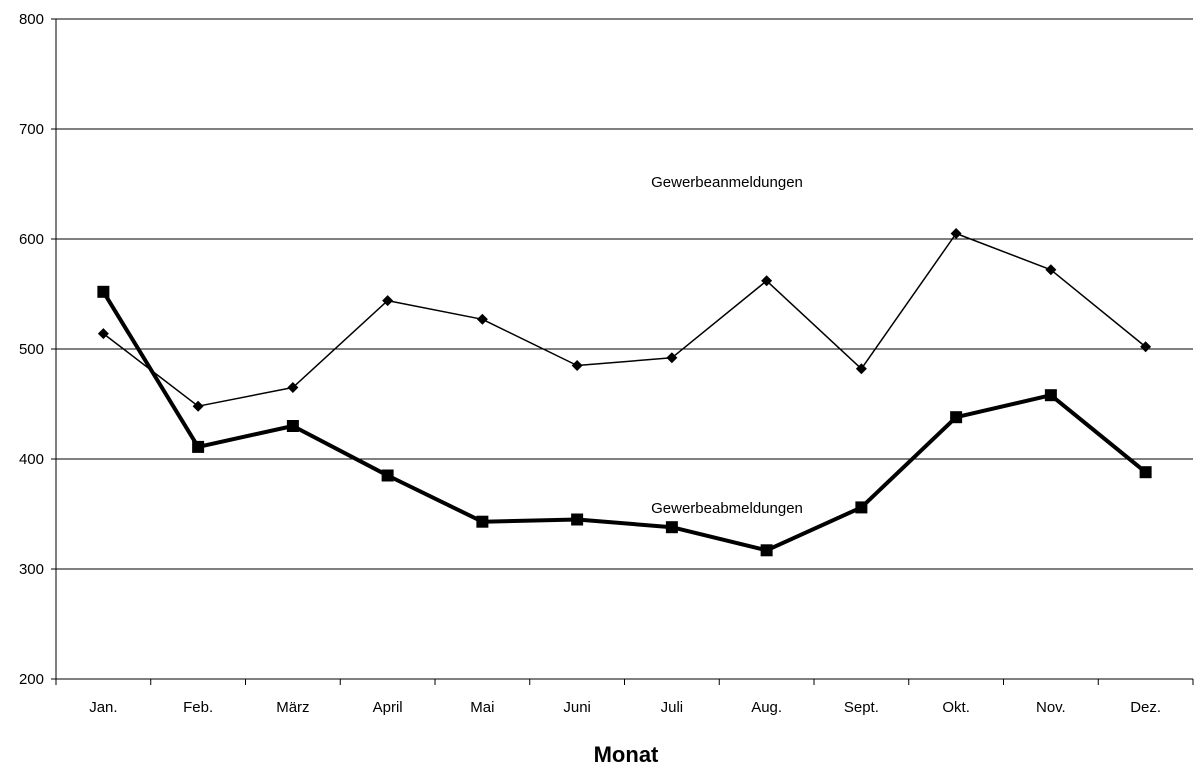 The image size is (1194, 767). I want to click on x-tick-label: Aug., so click(766, 707).